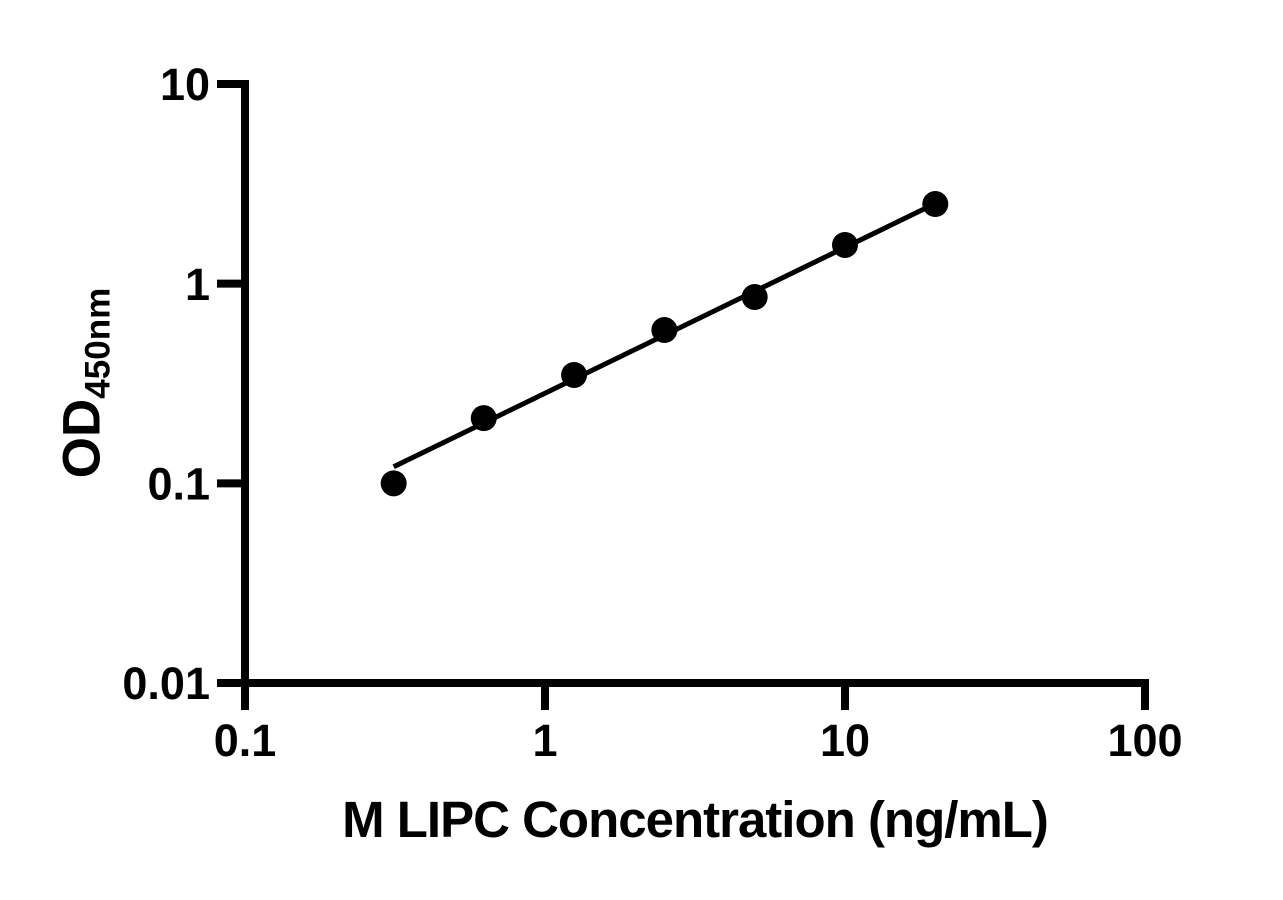 Image resolution: width=1283 pixels, height=900 pixels. Describe the element at coordinates (185, 84) in the screenshot. I see `y-tick-label: 10` at that location.